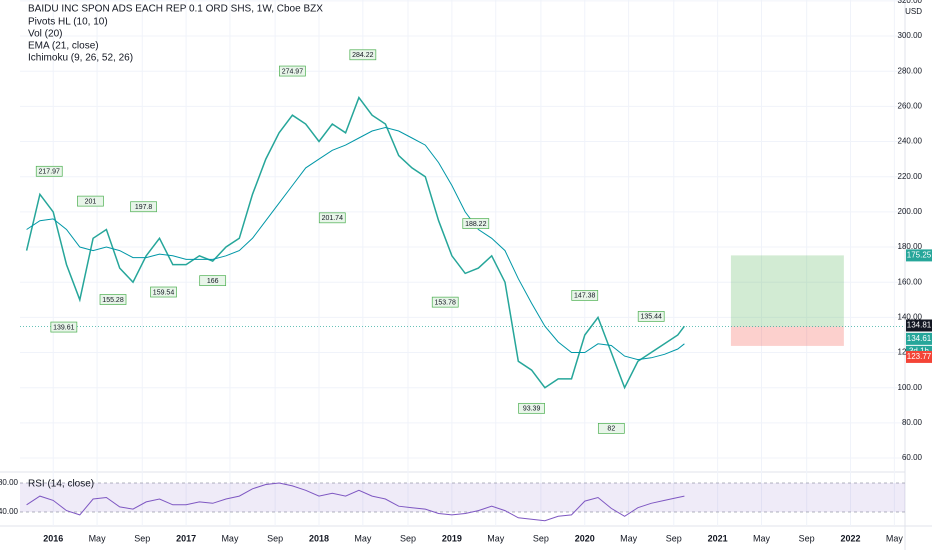  I want to click on currency: USD, so click(913, 11).